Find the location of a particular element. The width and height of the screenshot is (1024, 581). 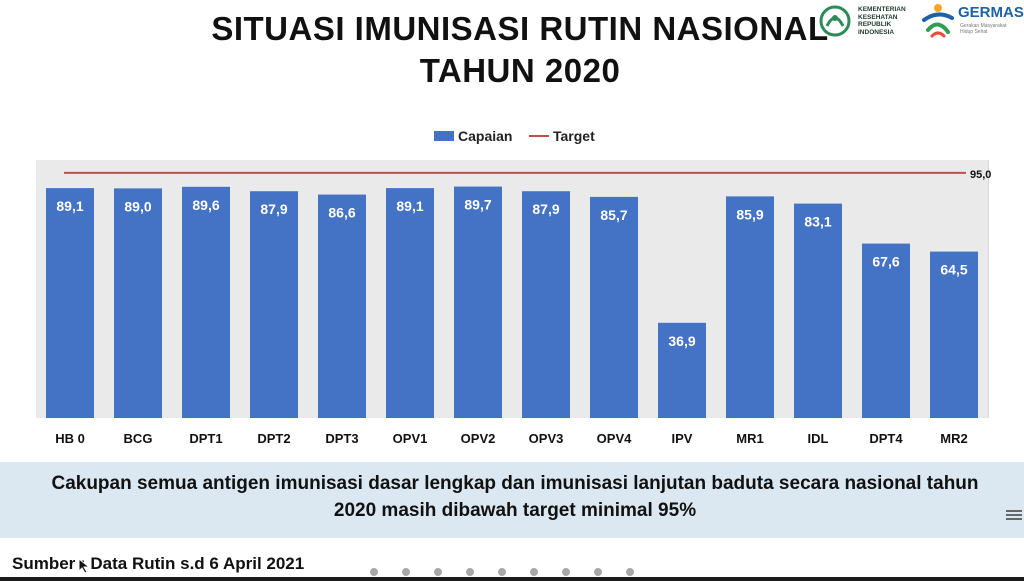

summary-box is located at coordinates (512, 500).